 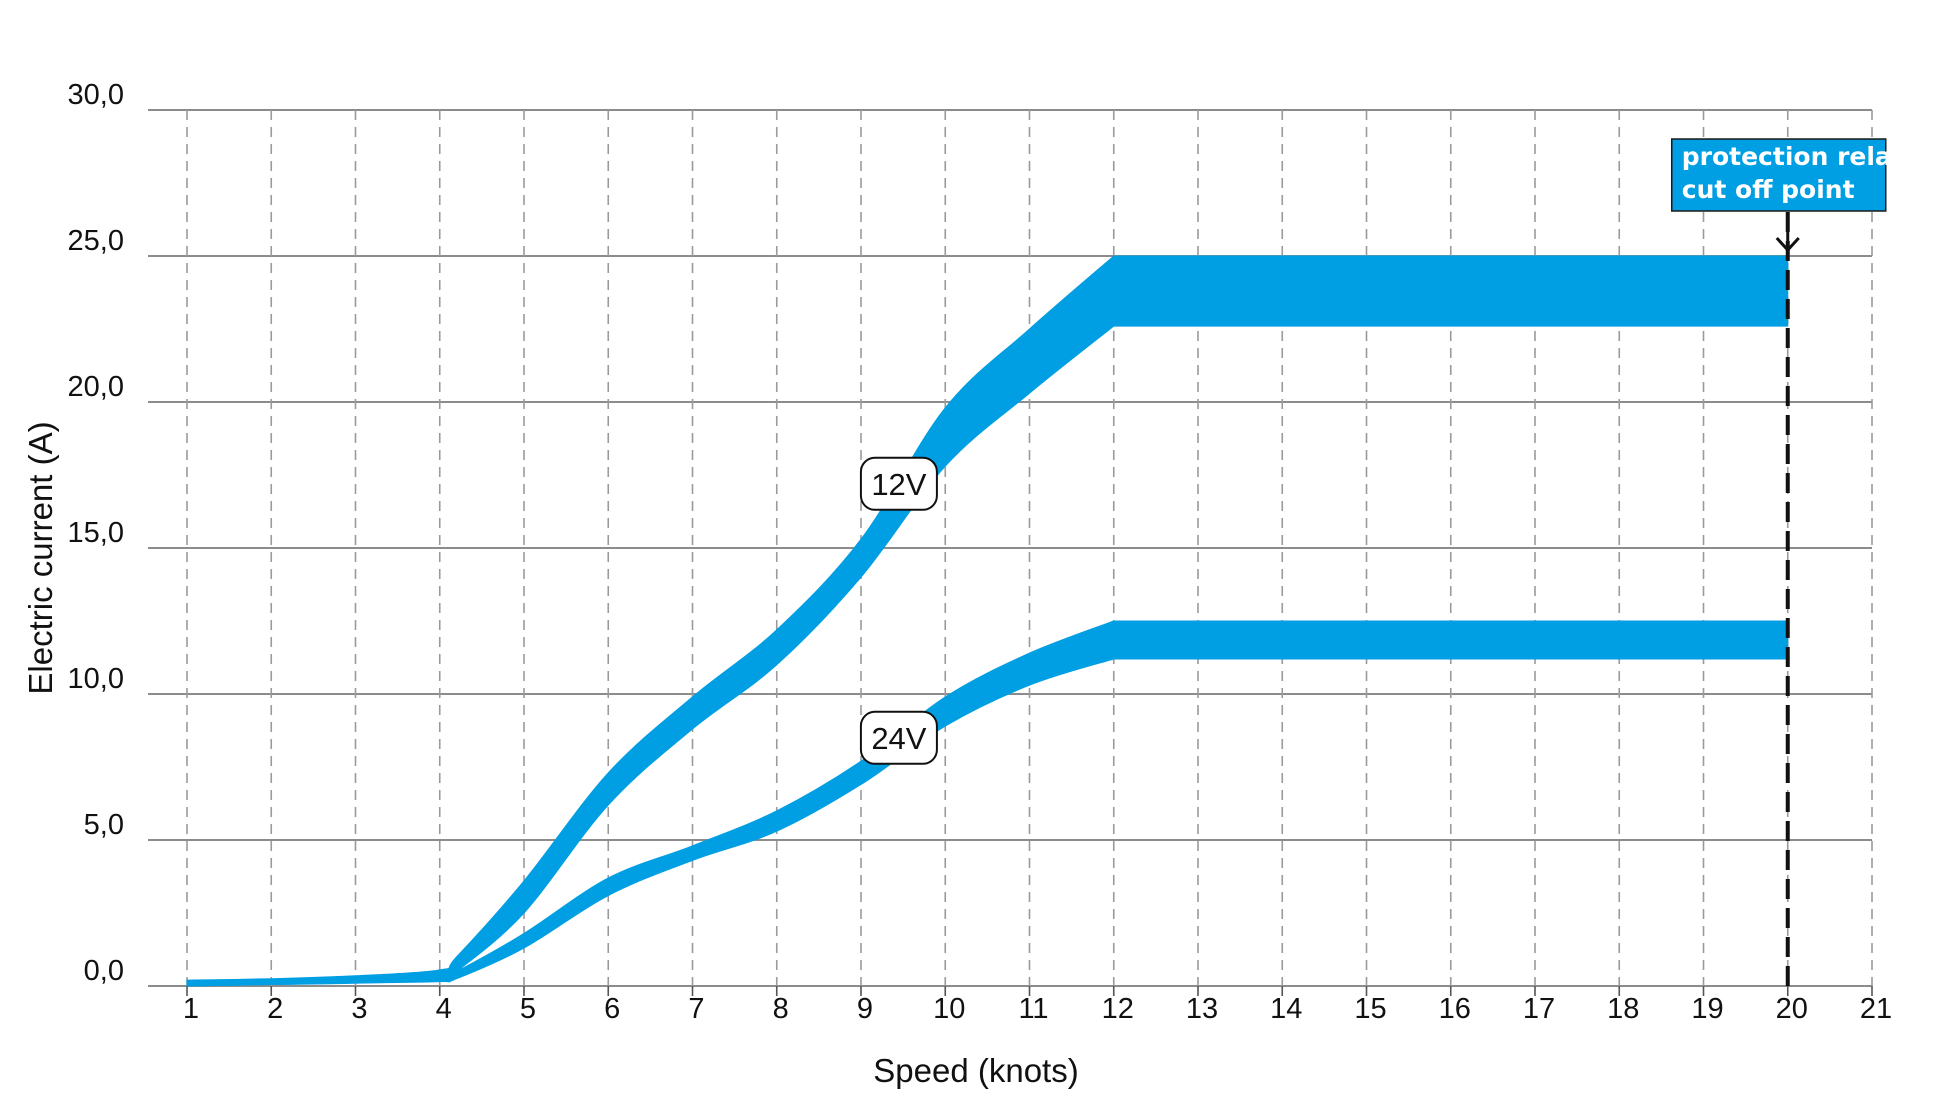 I want to click on x-tick-label-3: 3, so click(x=359, y=1009).